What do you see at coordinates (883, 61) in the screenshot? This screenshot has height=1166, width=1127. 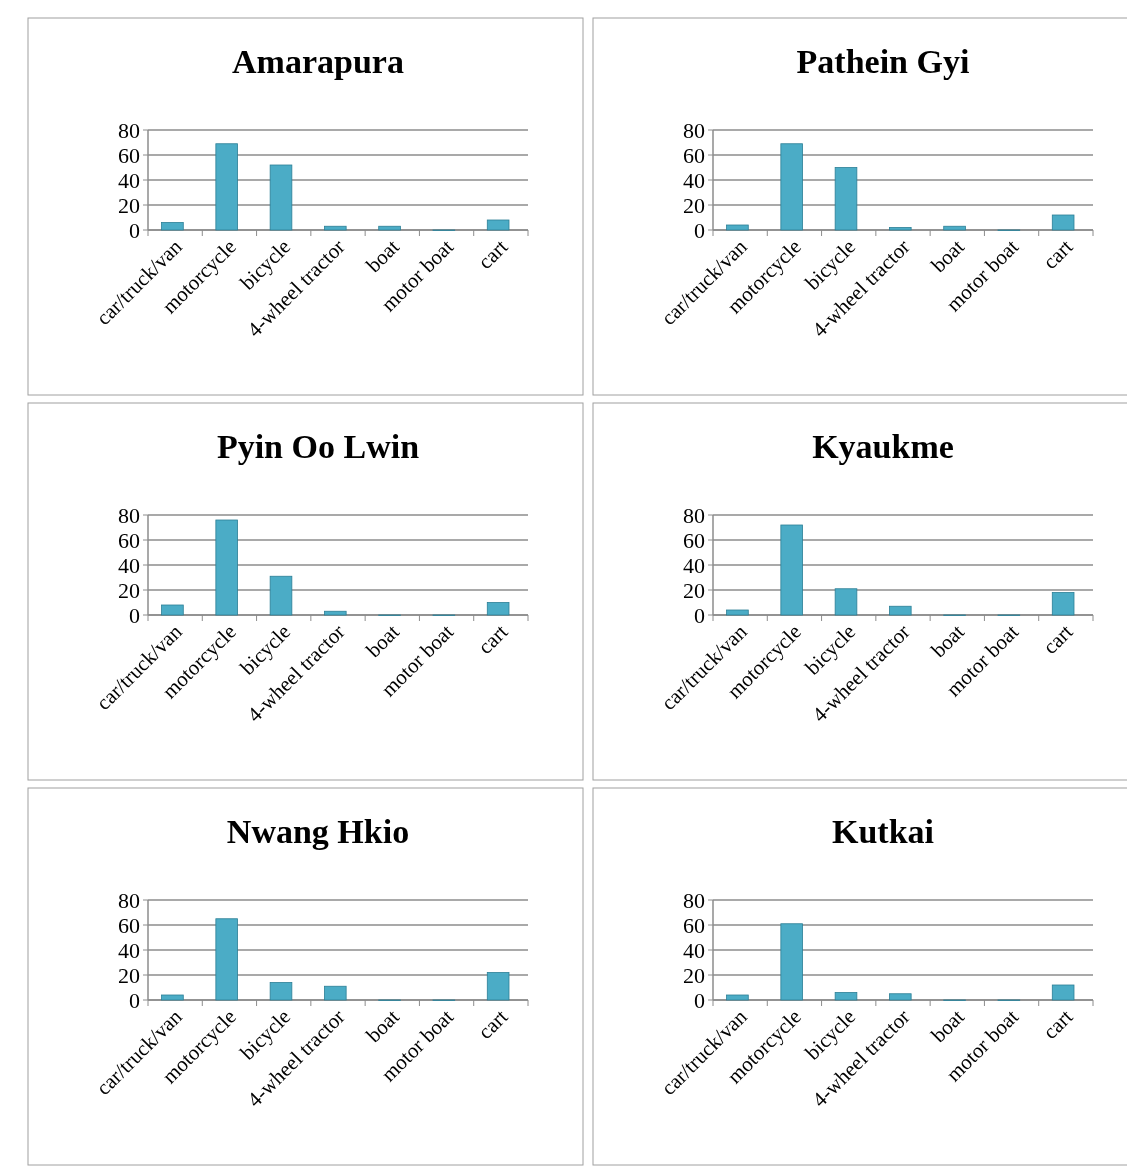 I see `chart-title: Pathein Gyi` at bounding box center [883, 61].